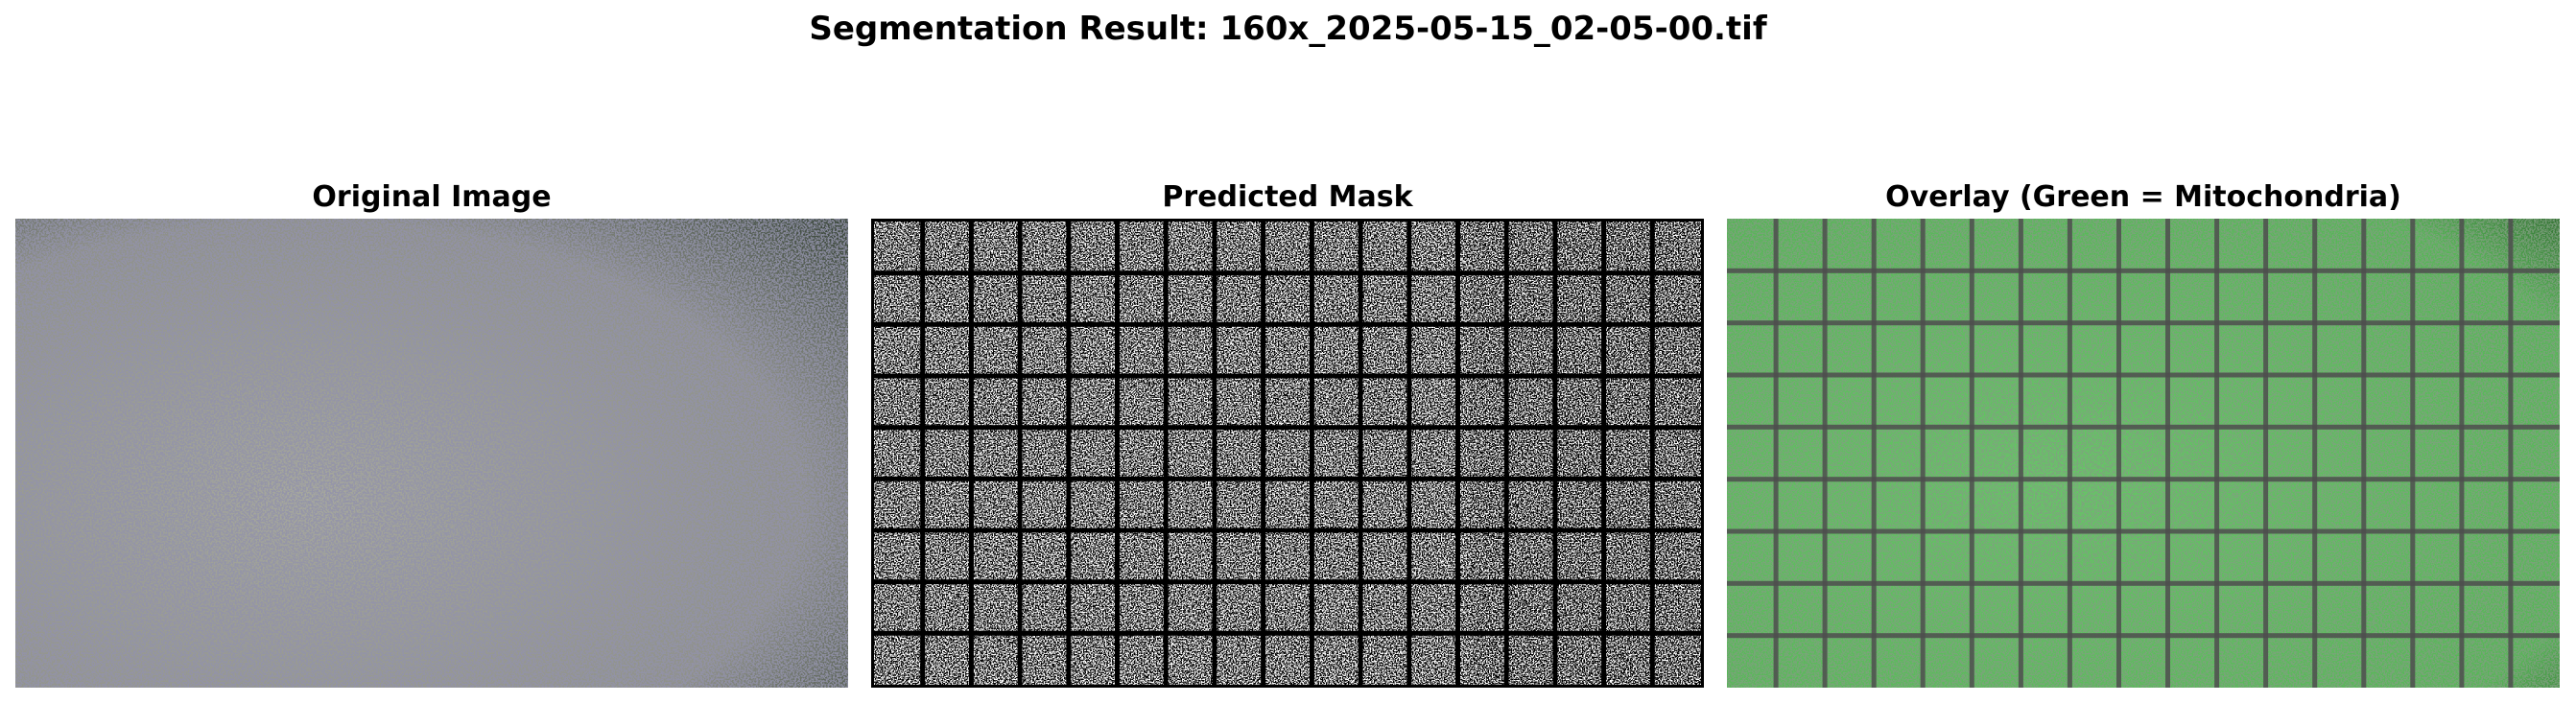  What do you see at coordinates (1585, 454) in the screenshot?
I see `mask-speckles-edge` at bounding box center [1585, 454].